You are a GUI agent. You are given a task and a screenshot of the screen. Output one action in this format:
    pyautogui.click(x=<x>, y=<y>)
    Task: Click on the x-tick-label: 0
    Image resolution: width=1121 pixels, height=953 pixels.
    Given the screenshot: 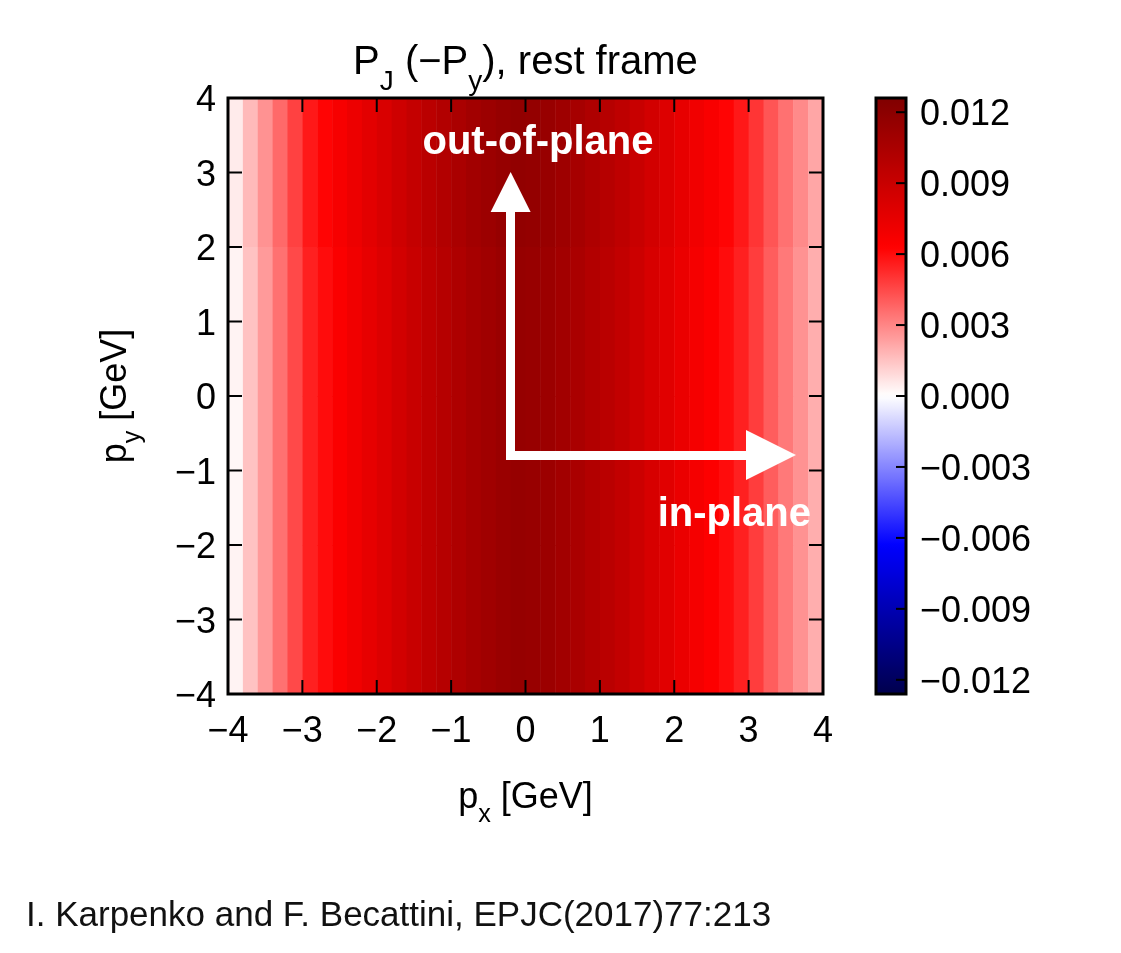 What is the action you would take?
    pyautogui.click(x=525, y=729)
    